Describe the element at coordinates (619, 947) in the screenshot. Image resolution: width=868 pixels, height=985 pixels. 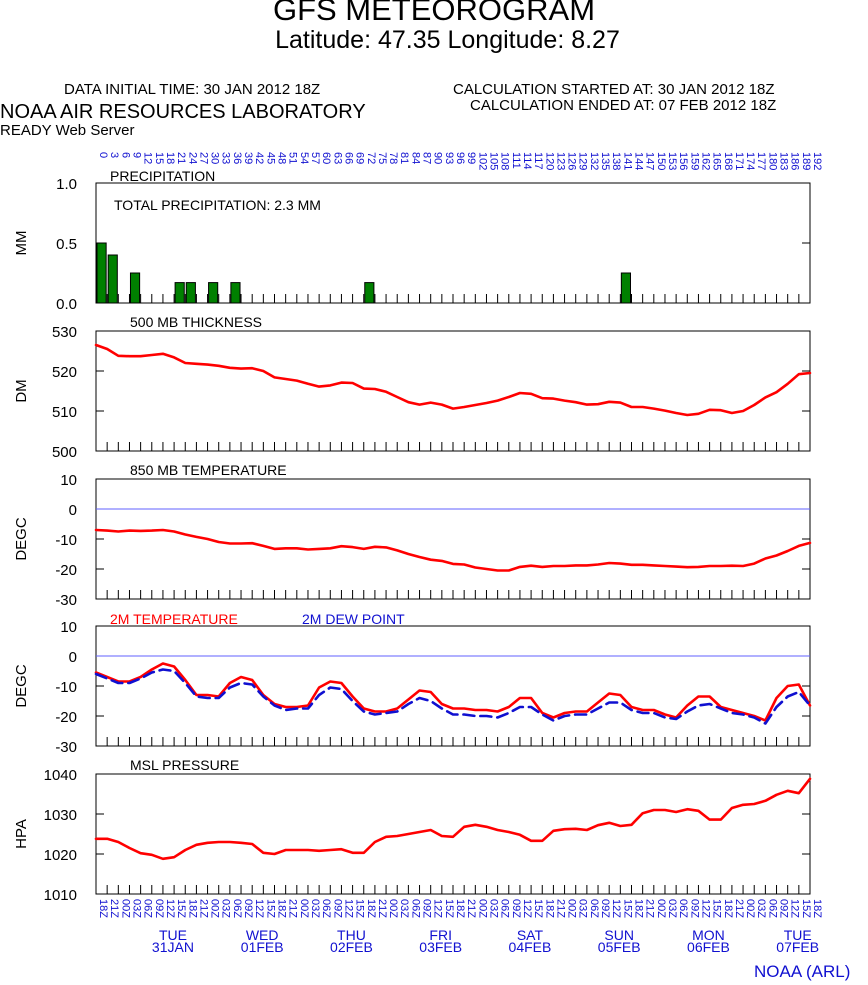
I see `date-label: 05FEB` at that location.